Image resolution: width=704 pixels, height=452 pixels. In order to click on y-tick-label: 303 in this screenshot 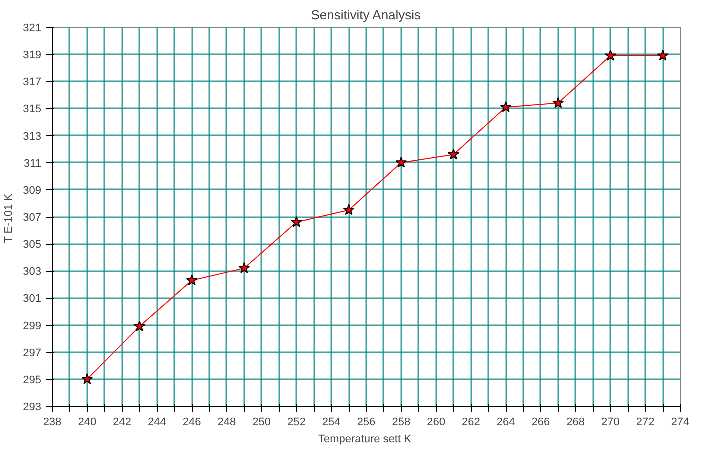, I will do `click(32, 272)`.